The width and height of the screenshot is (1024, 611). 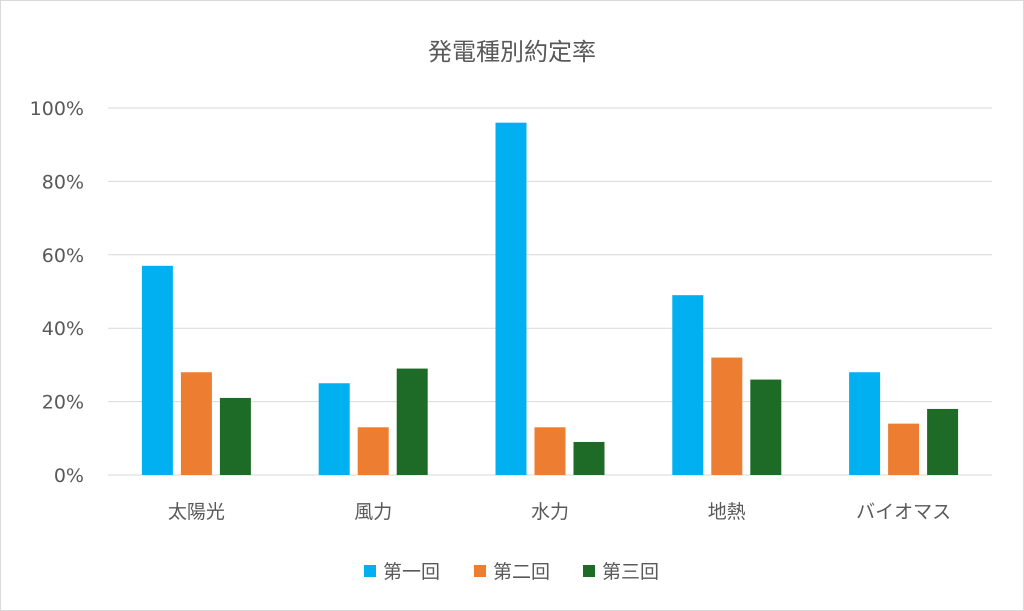 What do you see at coordinates (521, 572) in the screenshot?
I see `legend-label: 第二回` at bounding box center [521, 572].